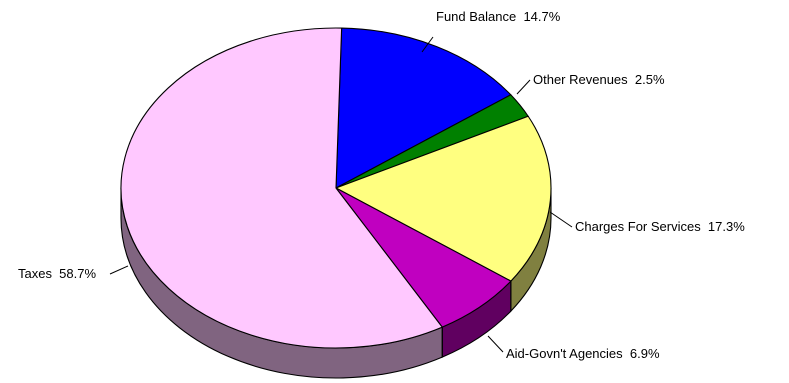  I want to click on slice-label-fund-balance: Fund Balance 14.7%, so click(498, 16).